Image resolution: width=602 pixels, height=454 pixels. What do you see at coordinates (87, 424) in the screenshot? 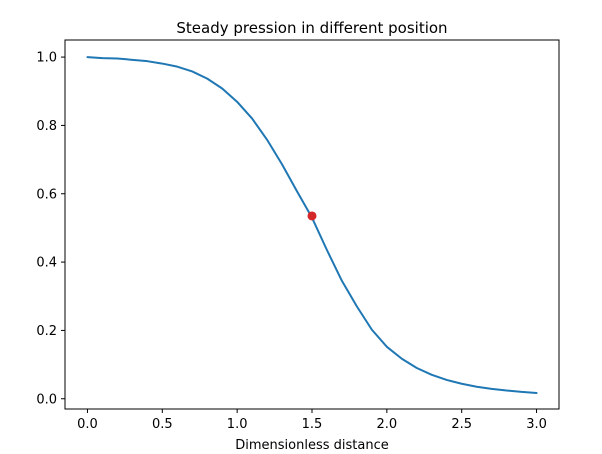
I see `x-tick-label: 0.0` at bounding box center [87, 424].